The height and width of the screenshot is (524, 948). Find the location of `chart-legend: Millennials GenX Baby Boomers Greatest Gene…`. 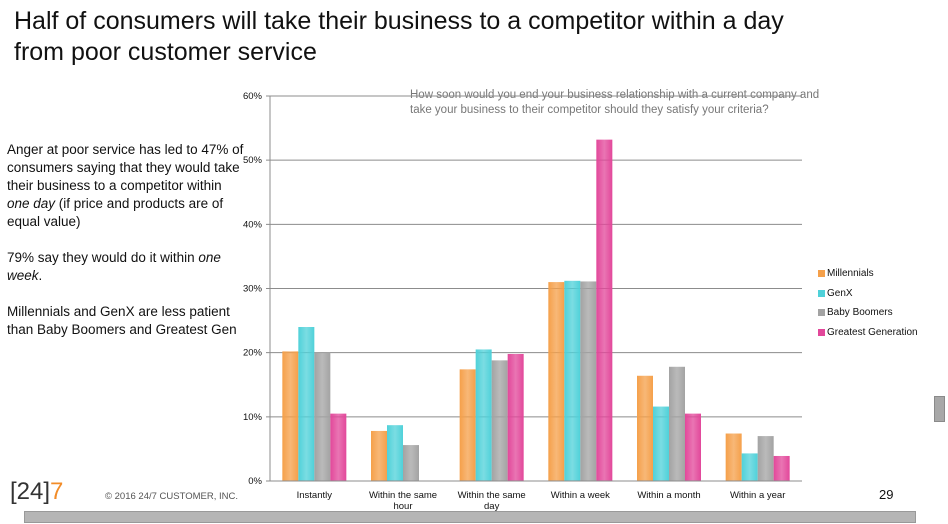

chart-legend: Millennials GenX Baby Boomers Greatest Gene… is located at coordinates (868, 303).